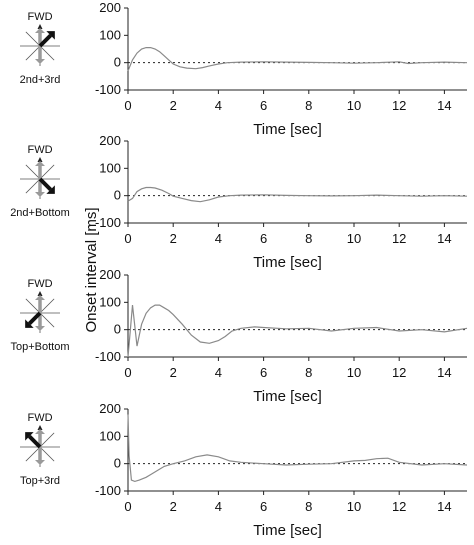  I want to click on condition-label: 2nd+Bottom, so click(40, 213).